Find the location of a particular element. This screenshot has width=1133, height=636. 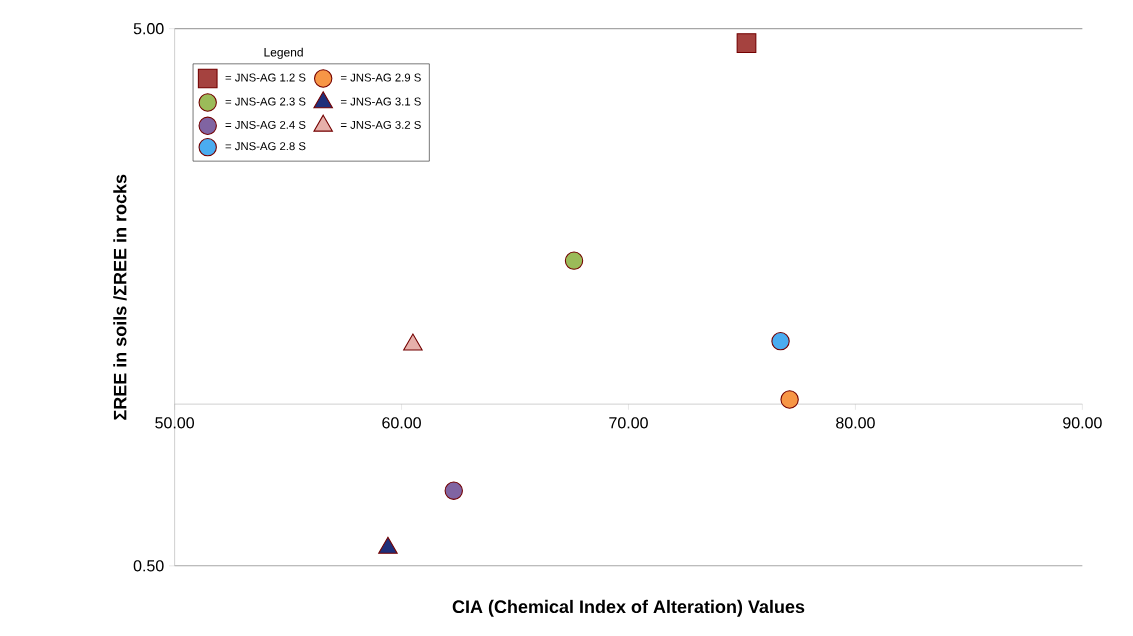

legend-label: = JNS-AG 2.4 S is located at coordinates (265, 124).